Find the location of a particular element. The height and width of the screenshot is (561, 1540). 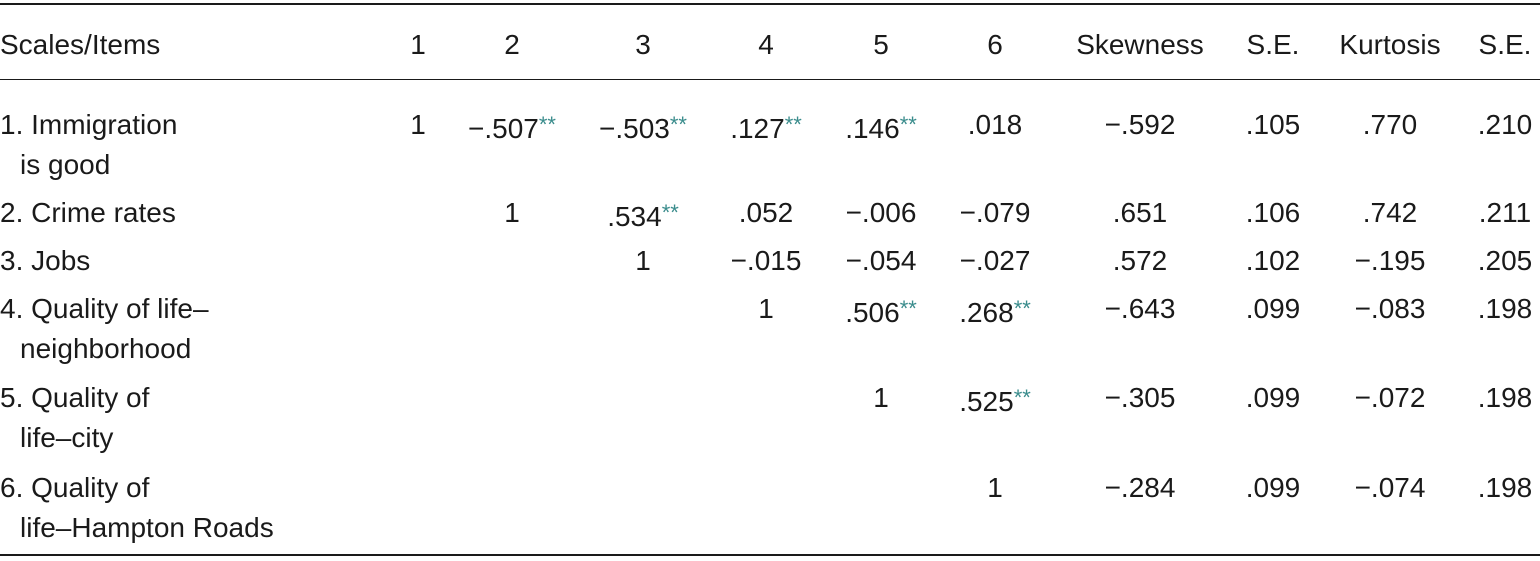

cell: .052 is located at coordinates (766, 213).